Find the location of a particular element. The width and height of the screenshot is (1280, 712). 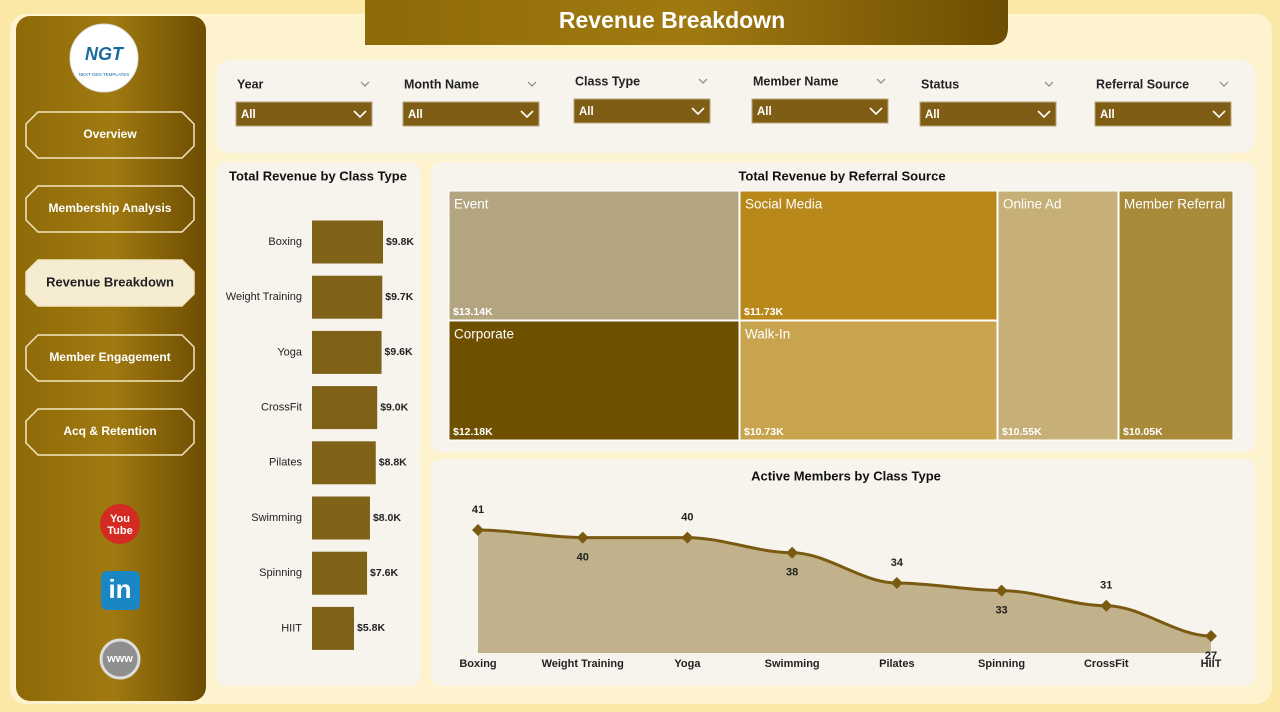

tile-label: Walk-In is located at coordinates (767, 334).